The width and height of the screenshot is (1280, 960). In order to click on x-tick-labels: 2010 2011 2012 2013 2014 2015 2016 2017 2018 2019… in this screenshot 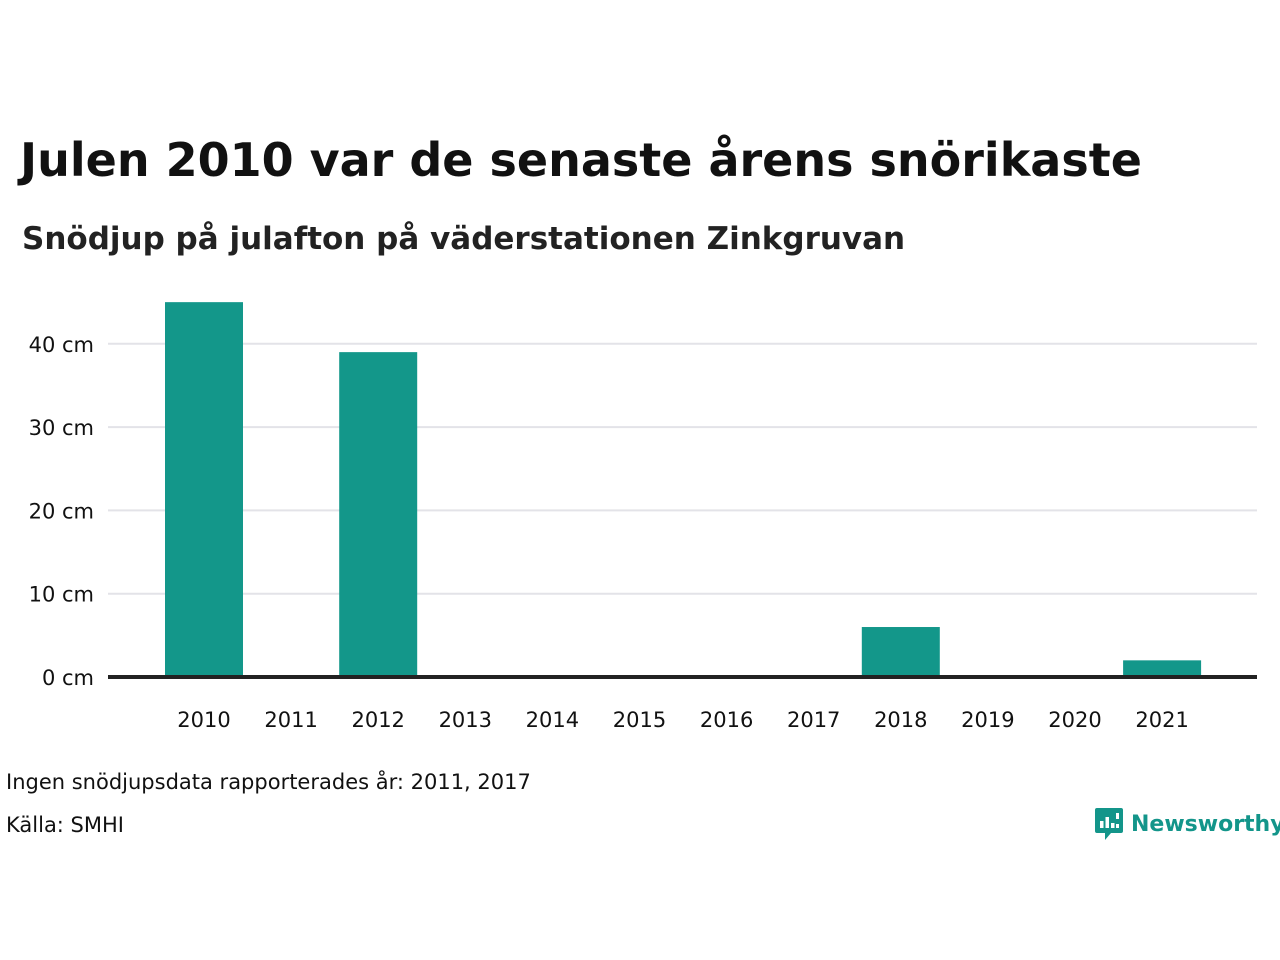, I will do `click(683, 720)`.